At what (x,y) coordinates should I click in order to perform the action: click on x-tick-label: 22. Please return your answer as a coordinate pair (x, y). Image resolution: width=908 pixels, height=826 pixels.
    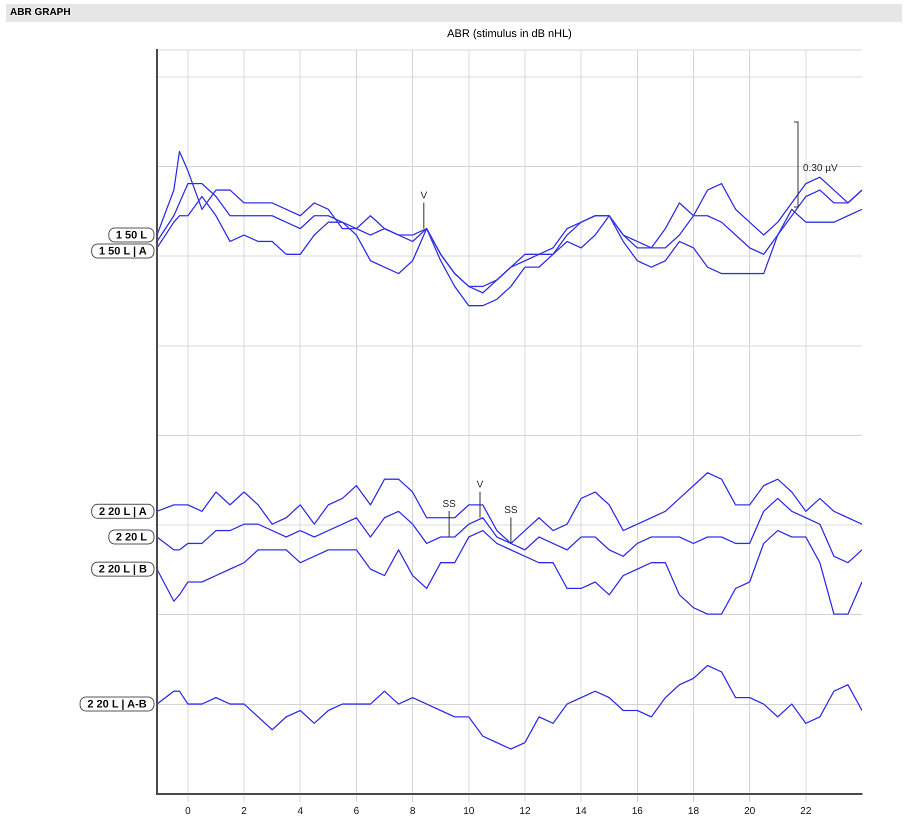
    Looking at the image, I should click on (806, 811).